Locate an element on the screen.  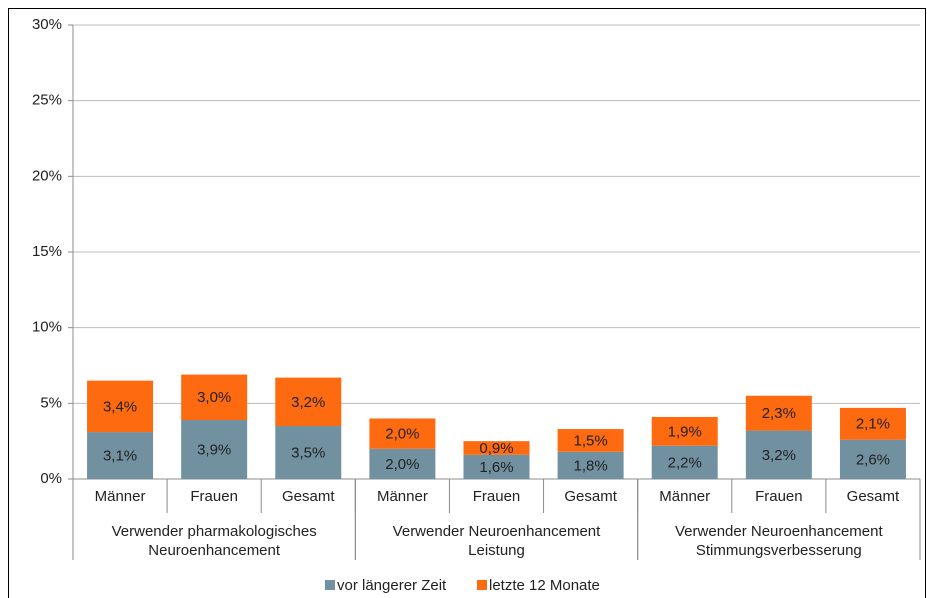
data-label: 2,3% is located at coordinates (779, 413).